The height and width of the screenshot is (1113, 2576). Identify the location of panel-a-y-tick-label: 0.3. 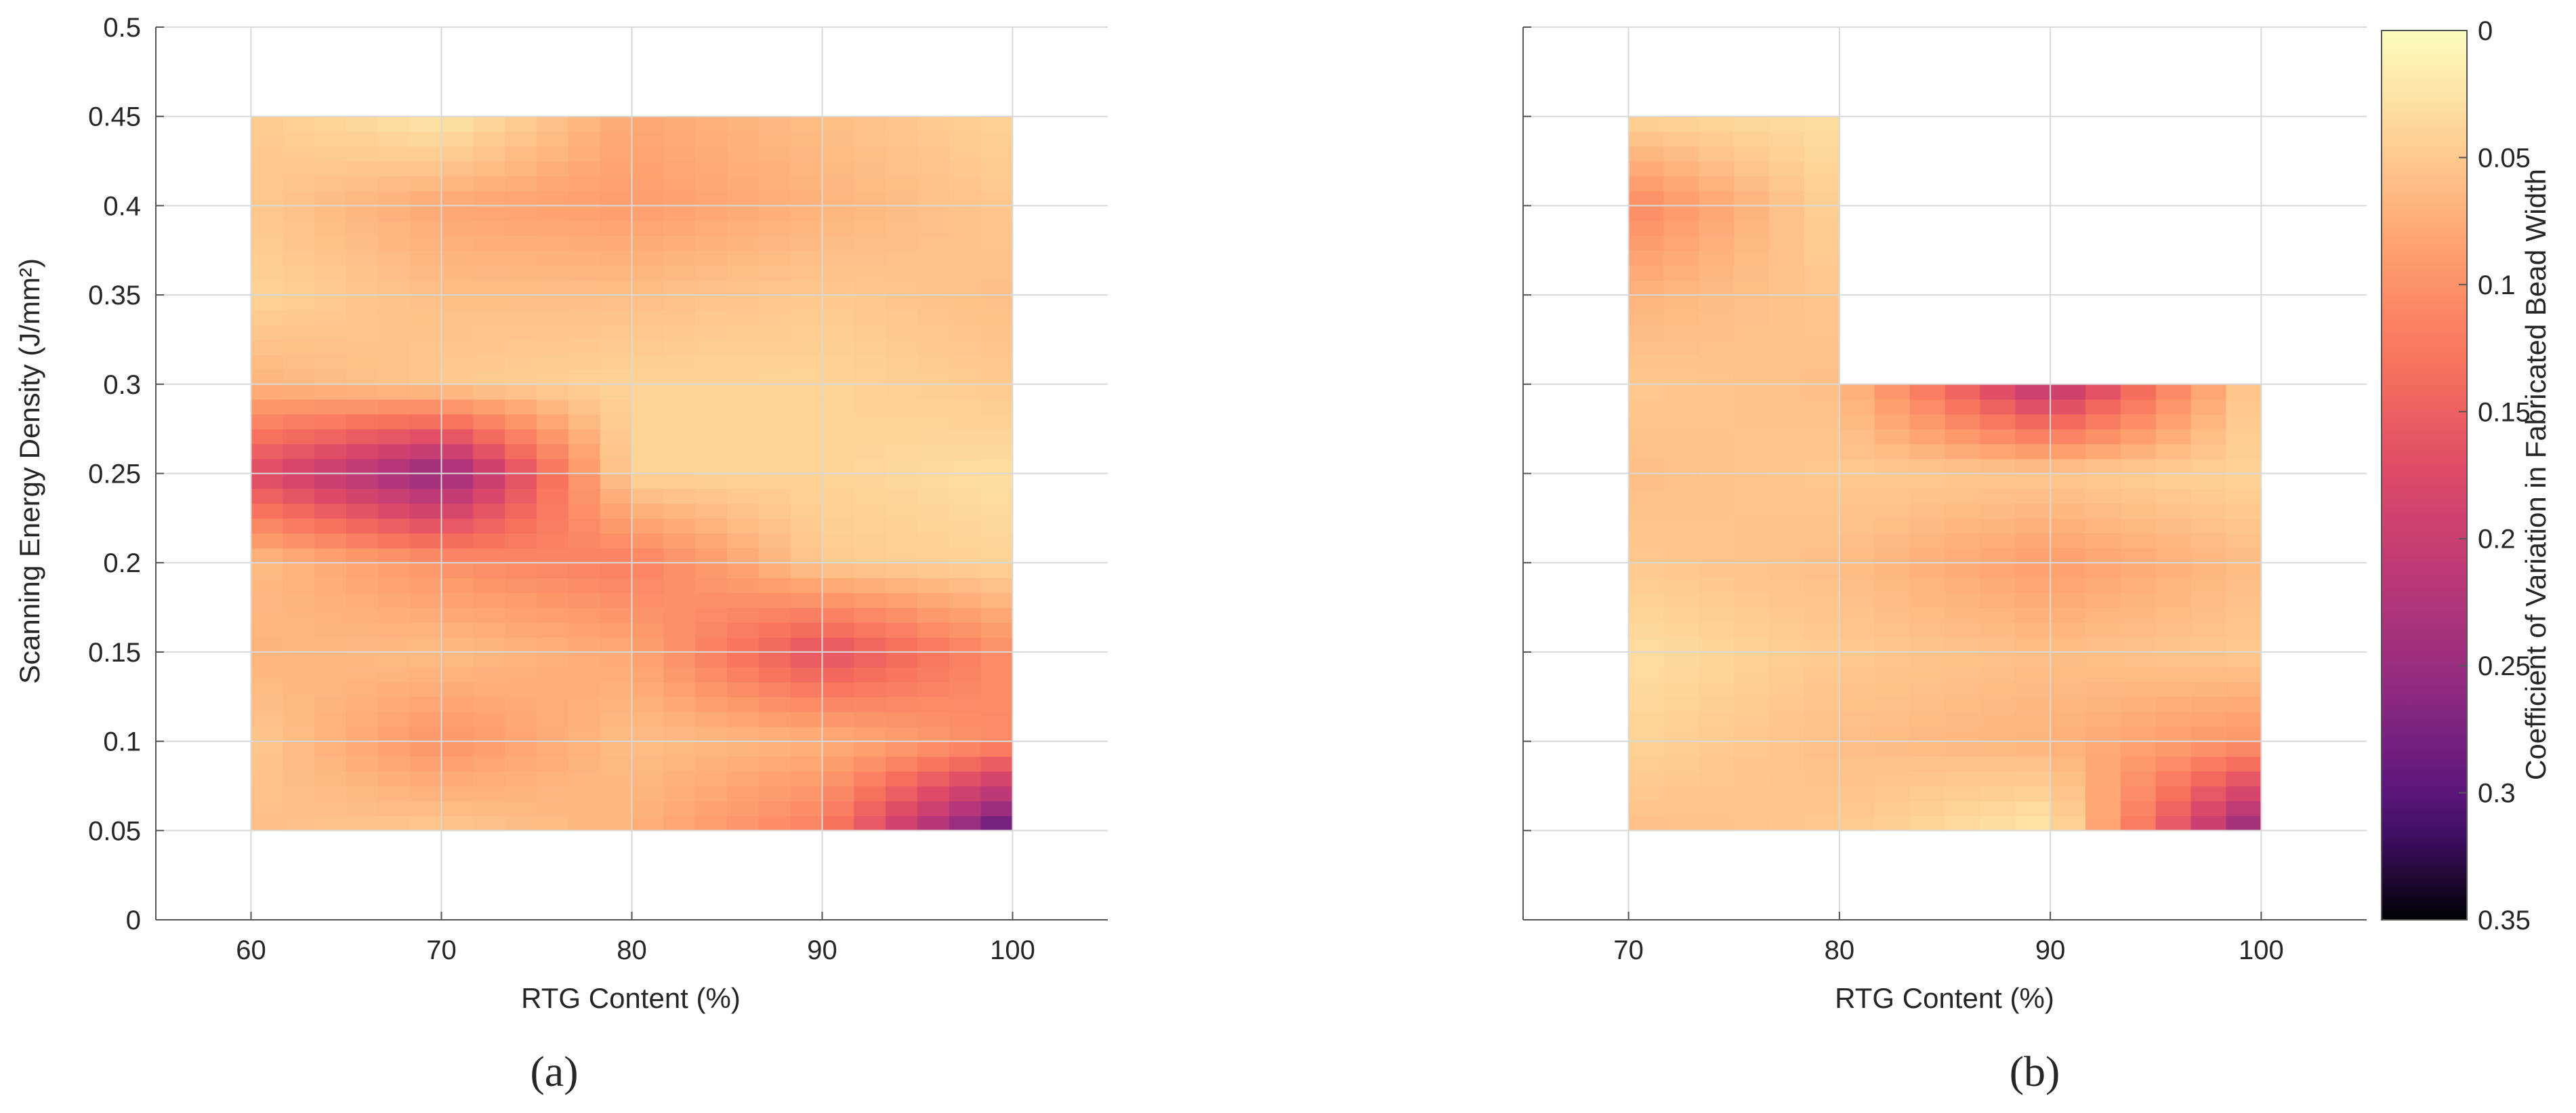
(122, 385).